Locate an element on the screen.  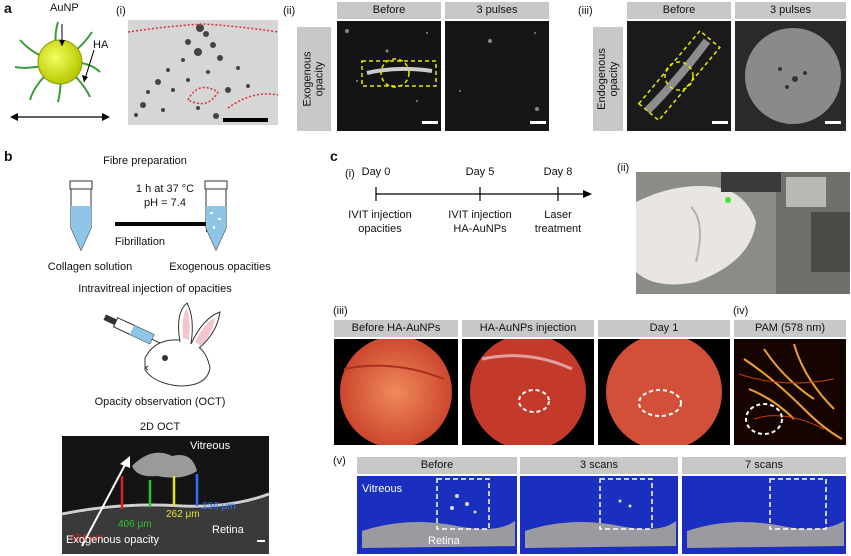
v-vitreous-label: Vitreous is located at coordinates (382, 489).